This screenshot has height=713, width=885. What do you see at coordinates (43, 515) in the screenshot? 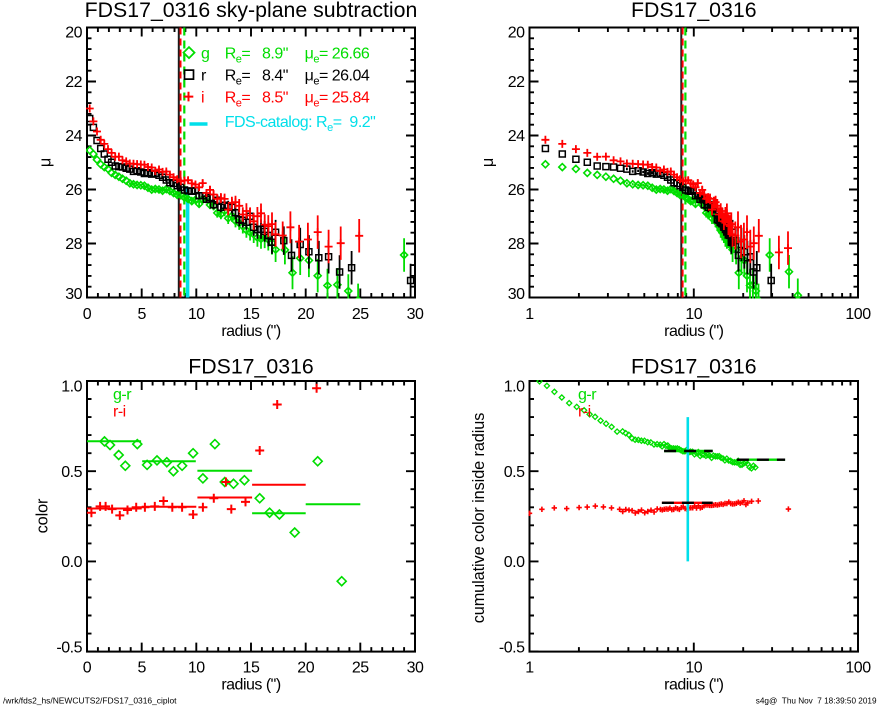
I see `svg-text: color` at bounding box center [43, 515].